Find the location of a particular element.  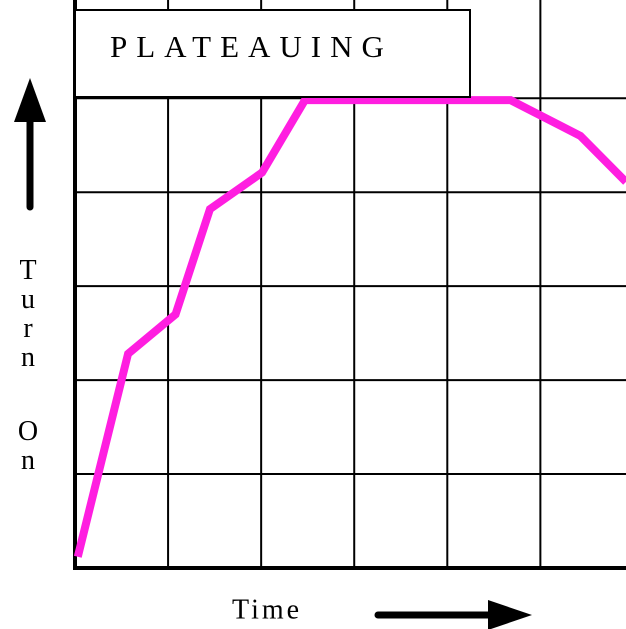

up-arrow-head is located at coordinates (30, 100).